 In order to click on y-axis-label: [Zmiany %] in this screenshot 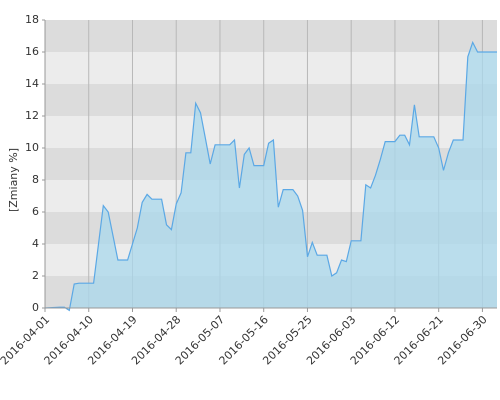, I will do `click(13, 180)`.